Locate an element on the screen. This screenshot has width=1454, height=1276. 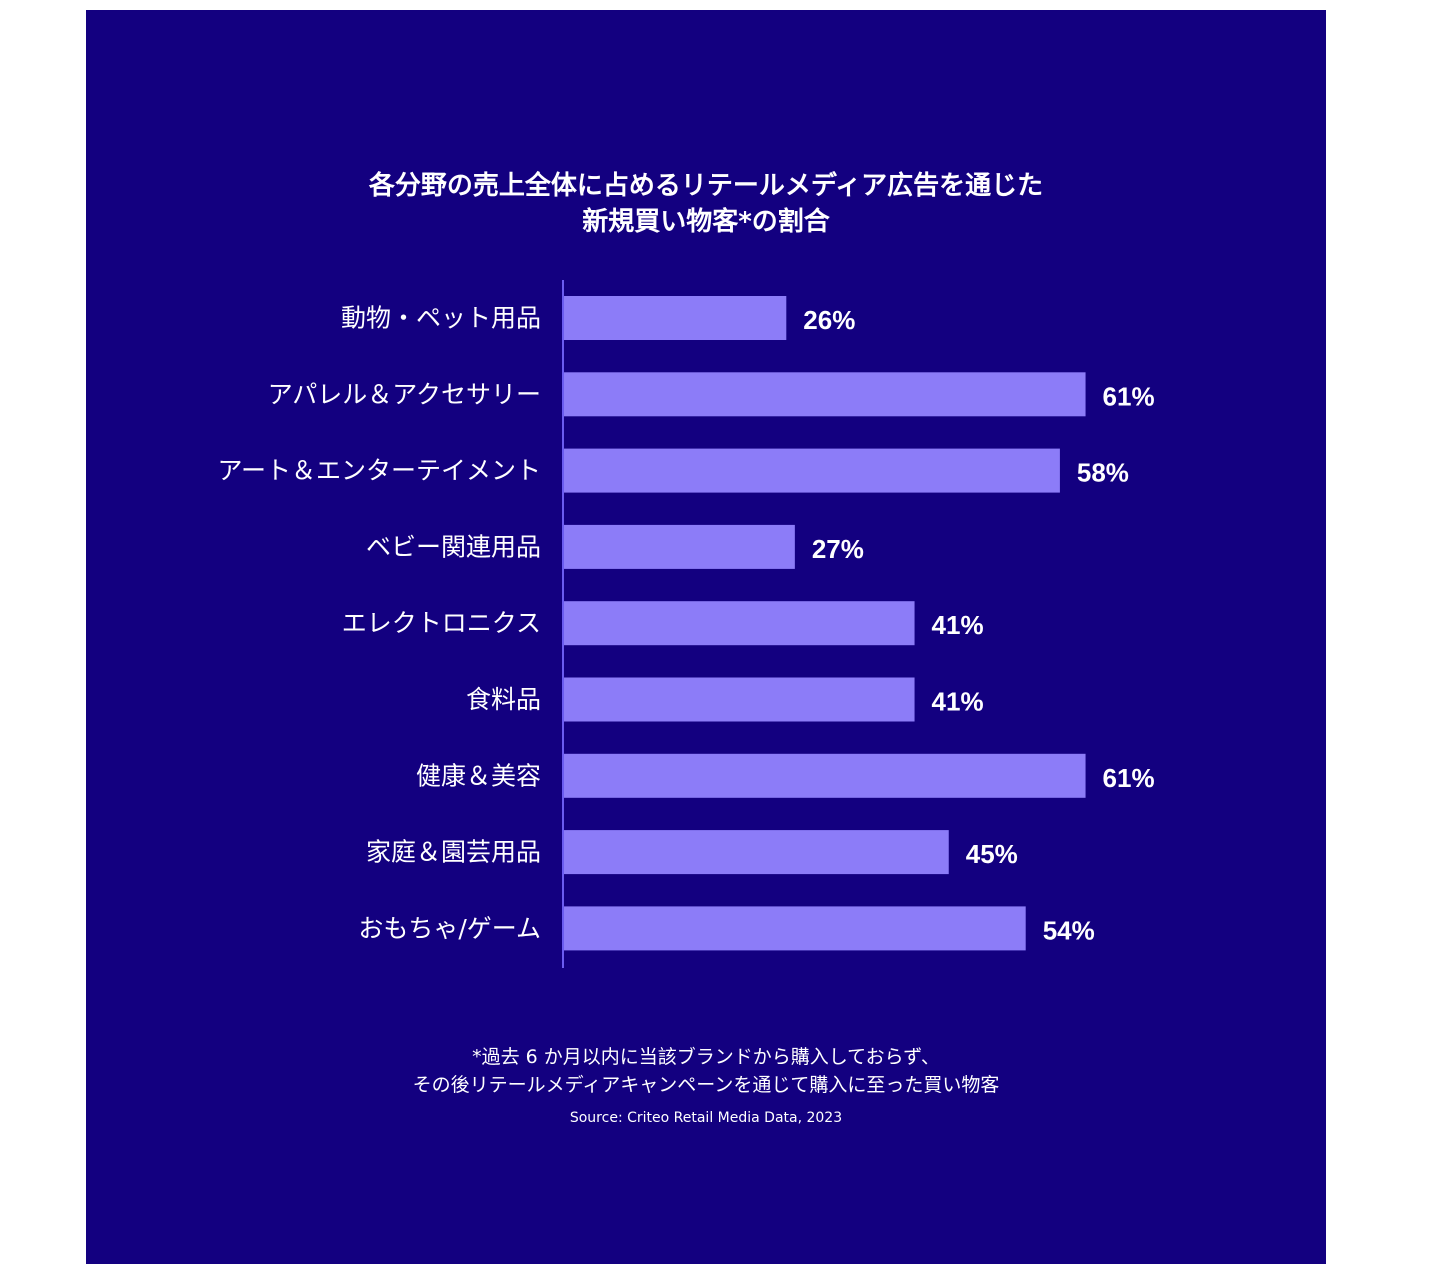
category-label: 食料品 is located at coordinates (503, 699).